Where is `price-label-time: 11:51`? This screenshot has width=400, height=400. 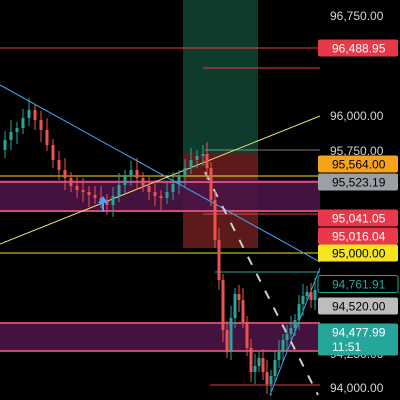
price-label-time: 11:51 is located at coordinates (346, 347).